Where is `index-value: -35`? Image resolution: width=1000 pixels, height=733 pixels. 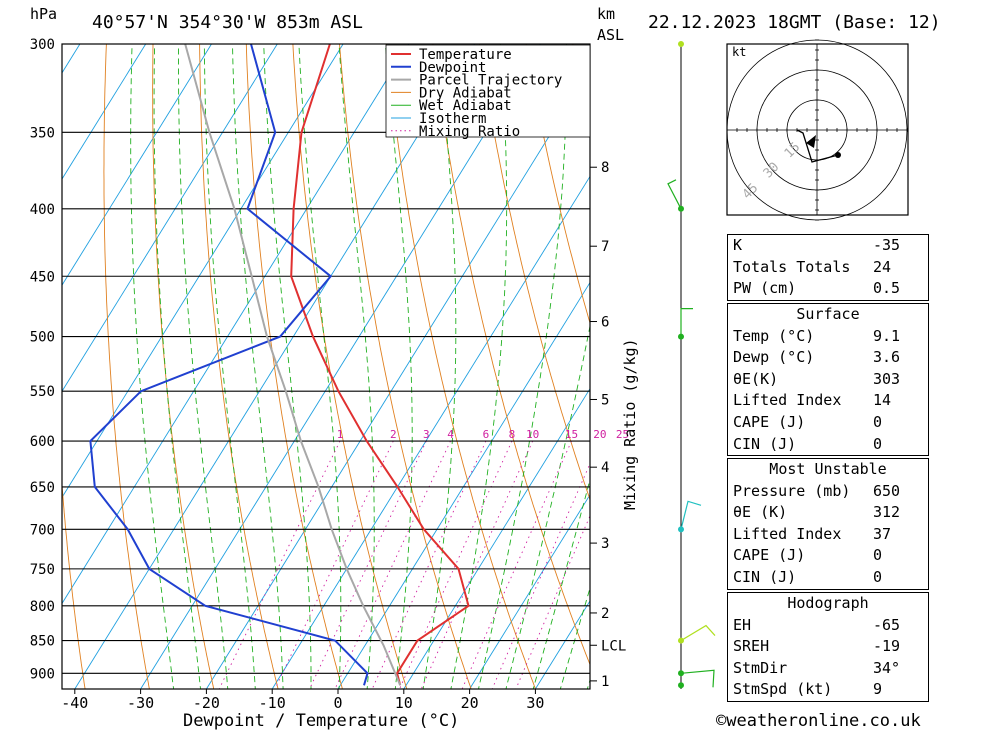 index-value: -35 is located at coordinates (887, 245).